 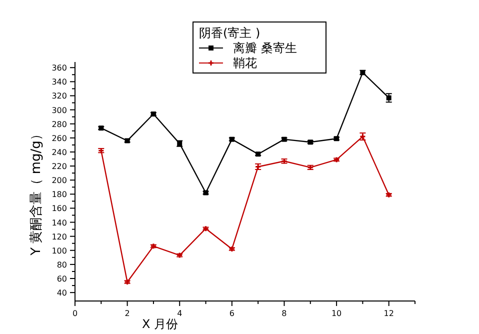 What do you see at coordinates (61, 265) in the screenshot?
I see `y-tick-label: 80` at bounding box center [61, 265].